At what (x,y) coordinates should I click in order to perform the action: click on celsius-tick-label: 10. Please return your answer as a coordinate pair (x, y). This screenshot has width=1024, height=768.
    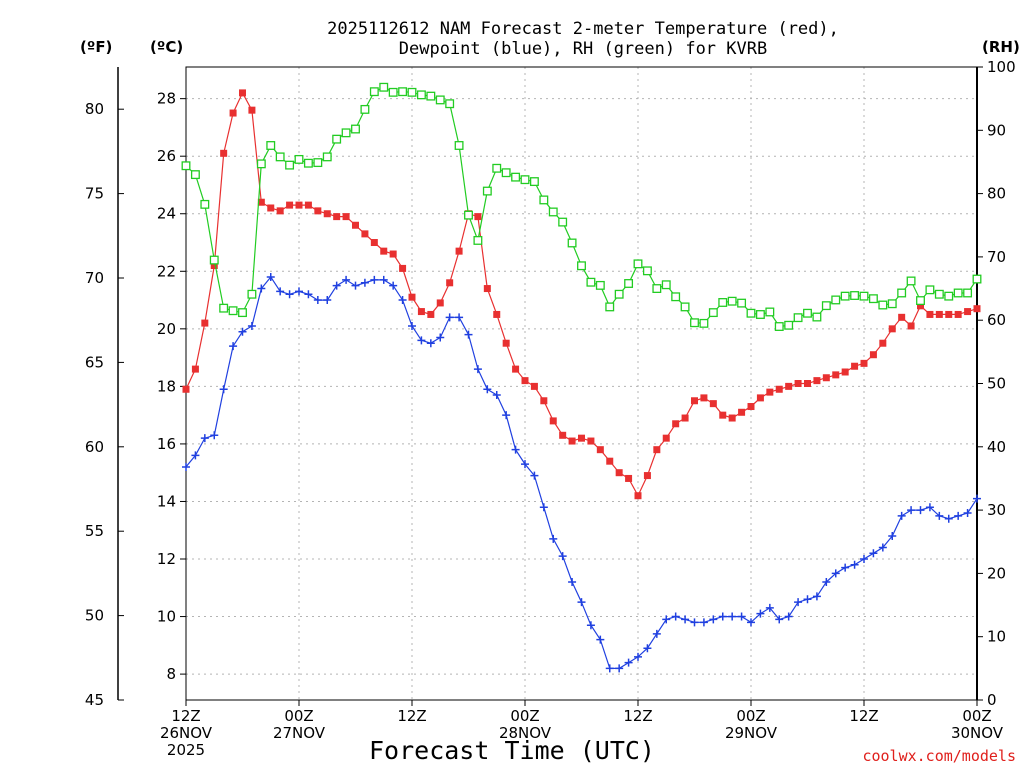
    Looking at the image, I should click on (166, 617).